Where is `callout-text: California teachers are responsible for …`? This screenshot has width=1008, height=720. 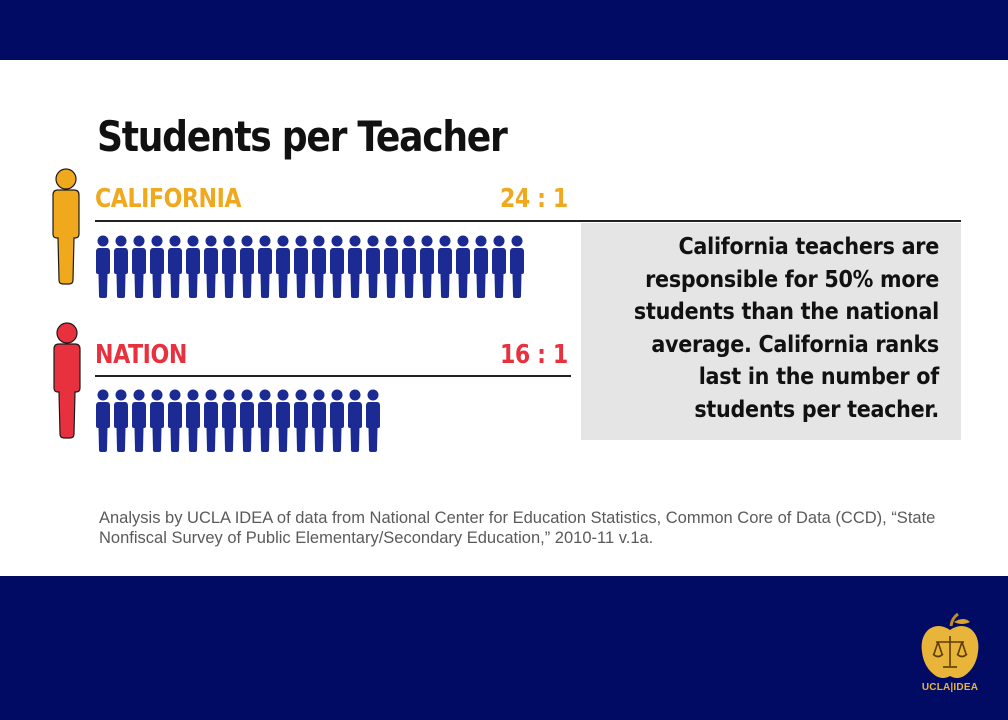 callout-text: California teachers are responsible for … is located at coordinates (786, 328).